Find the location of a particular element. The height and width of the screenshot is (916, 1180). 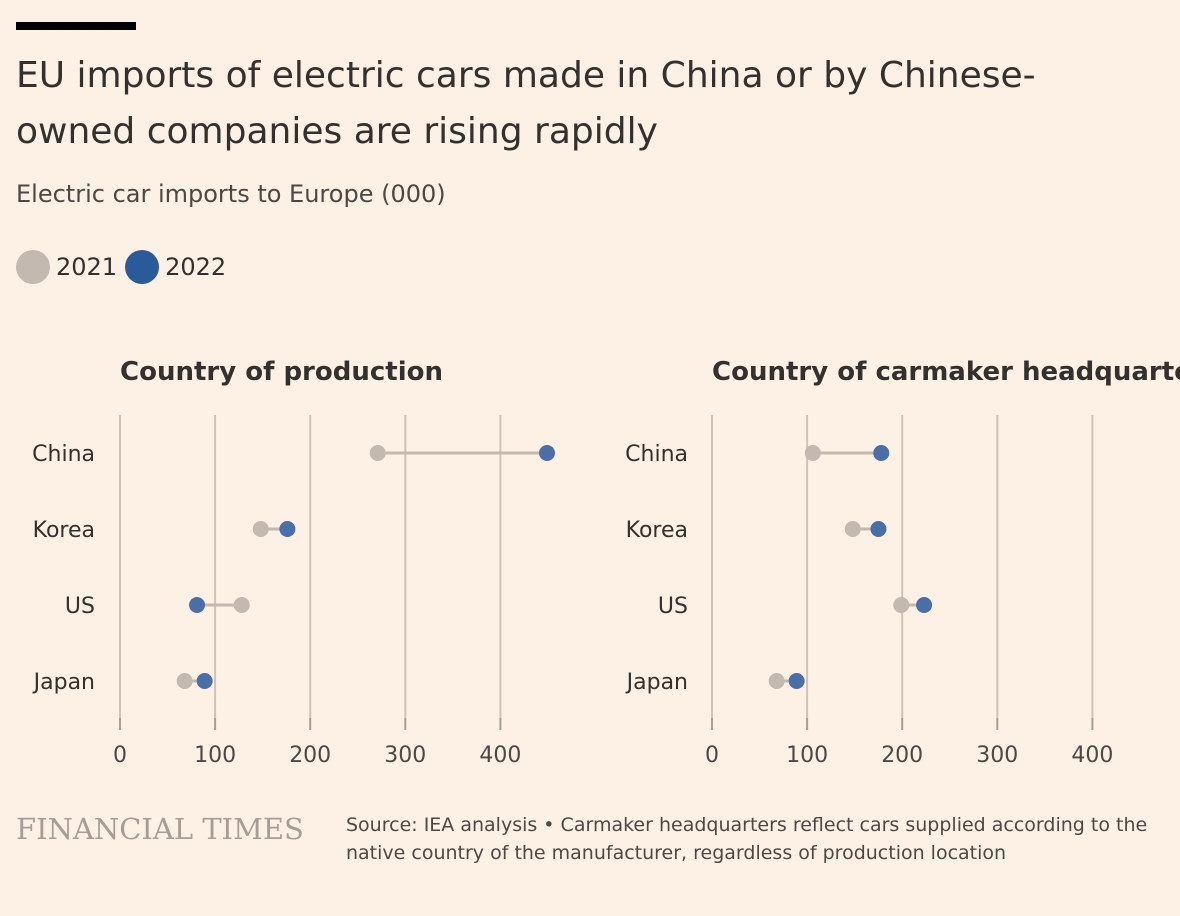

legend-swatch-2022 is located at coordinates (142, 267).